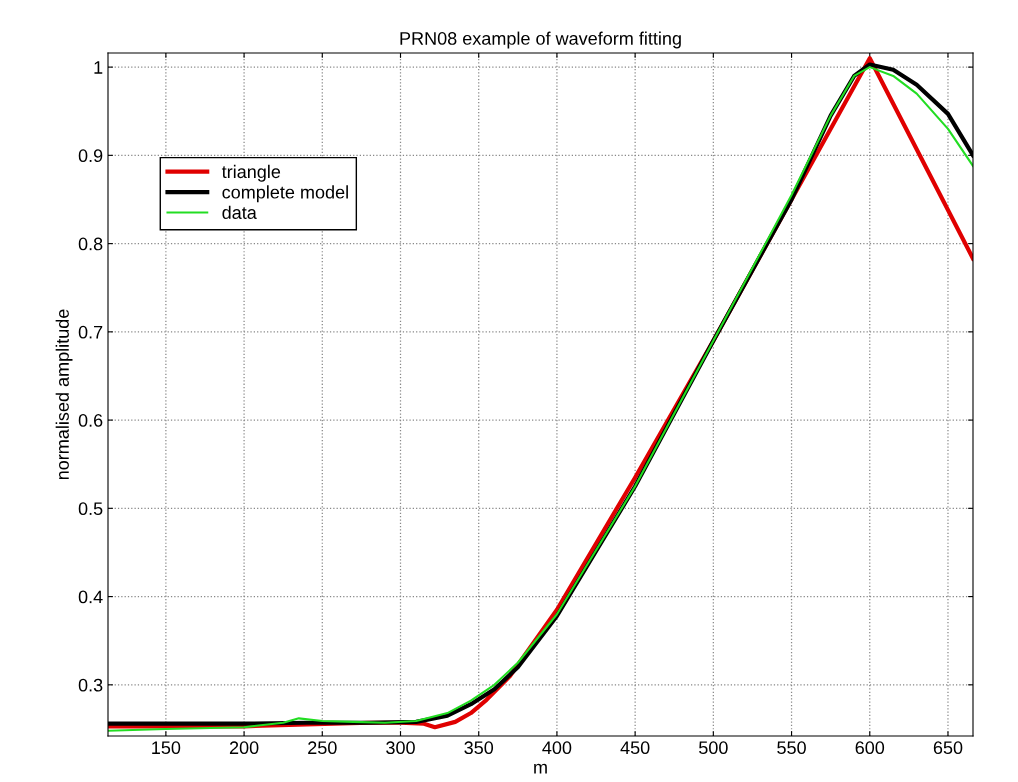 Image resolution: width=1018 pixels, height=782 pixels. I want to click on y-tick-label: 0.8, so click(90, 244).